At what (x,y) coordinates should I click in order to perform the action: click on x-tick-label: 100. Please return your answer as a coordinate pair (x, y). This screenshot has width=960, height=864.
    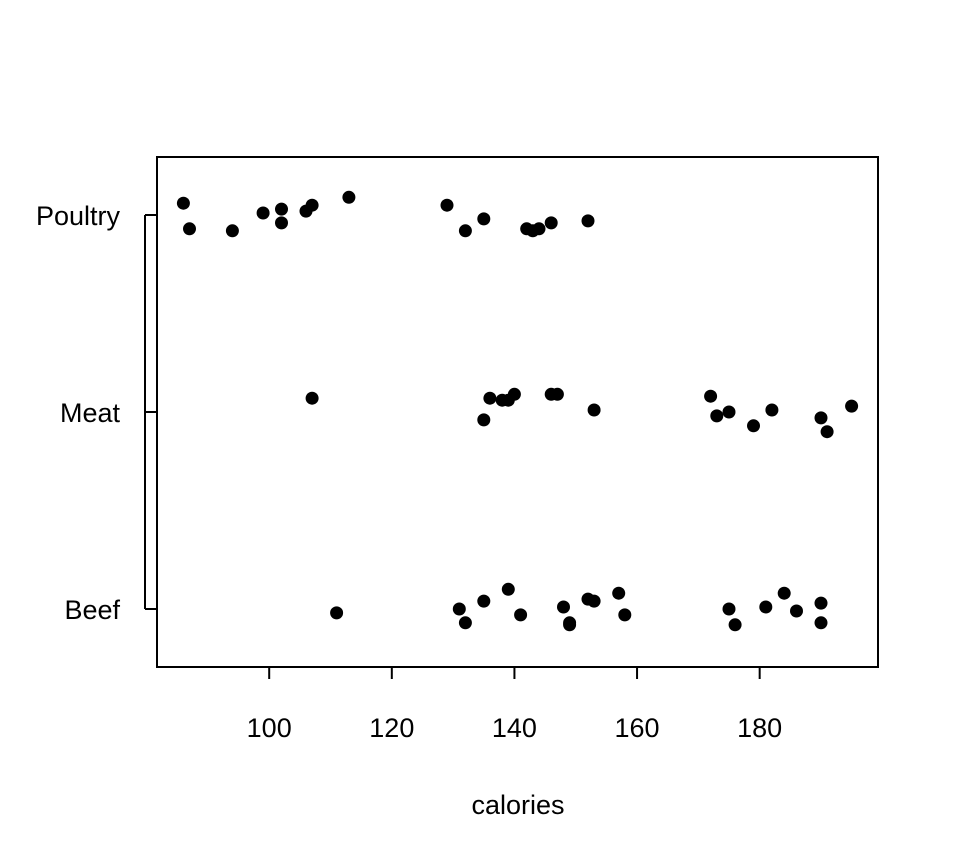
    Looking at the image, I should click on (269, 728).